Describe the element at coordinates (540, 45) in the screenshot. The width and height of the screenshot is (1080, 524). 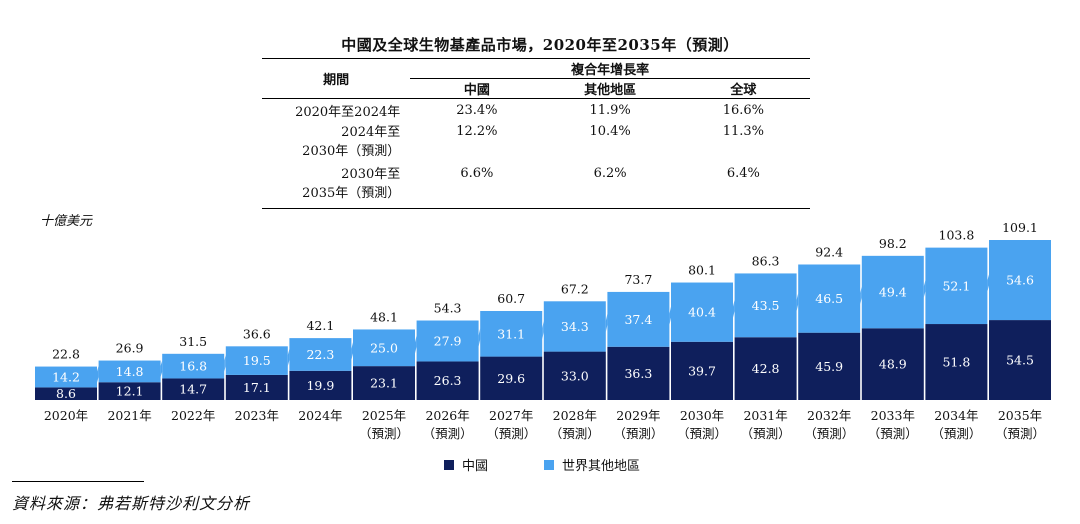
I see `chart-title: 中國及全球生物基產品市場，2020年至2035年（預測）` at that location.